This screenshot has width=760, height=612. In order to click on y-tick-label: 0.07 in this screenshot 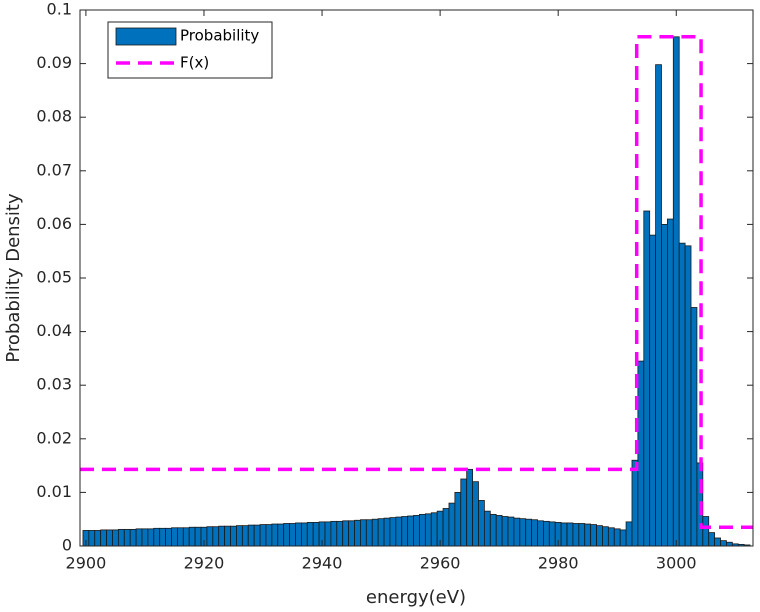, I will do `click(54, 169)`.